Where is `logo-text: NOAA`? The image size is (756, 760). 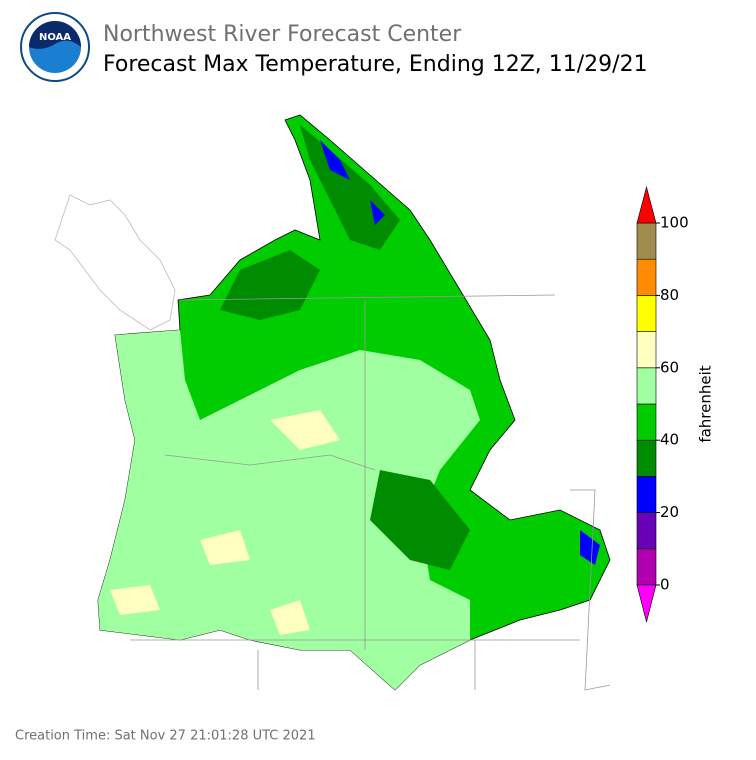
logo-text: NOAA is located at coordinates (55, 37).